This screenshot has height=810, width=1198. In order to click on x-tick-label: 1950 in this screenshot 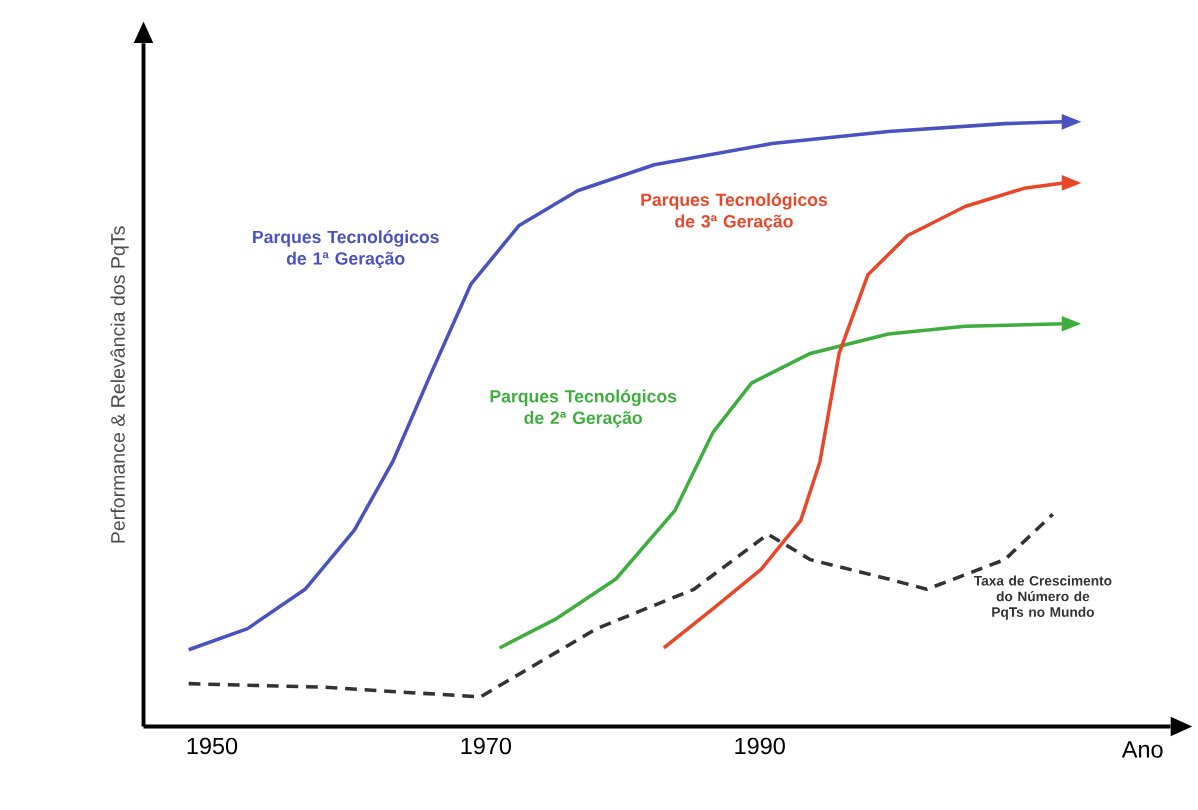, I will do `click(212, 746)`.